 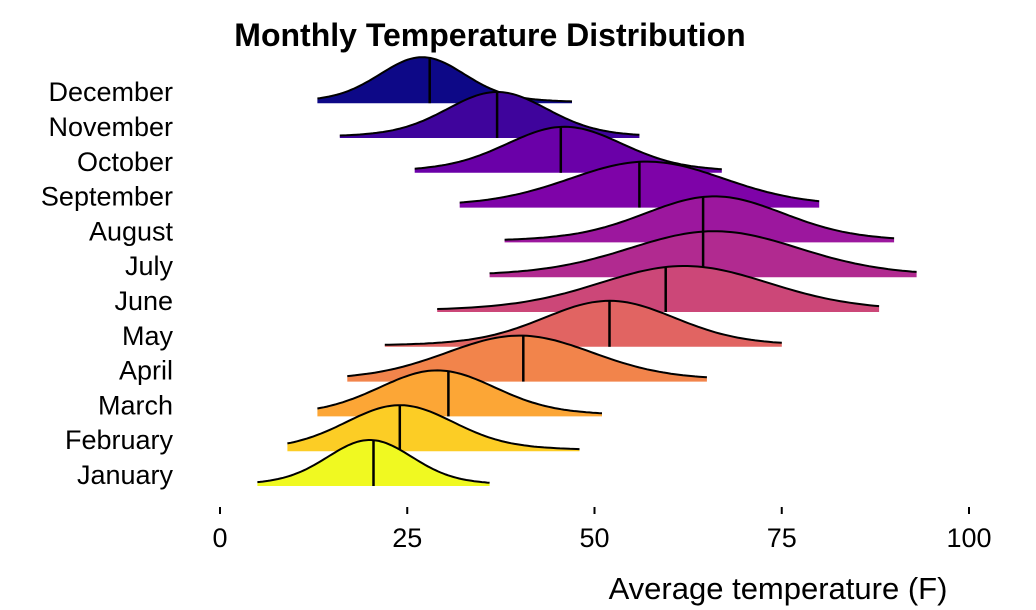 I want to click on y-label-august: August, so click(x=131, y=231).